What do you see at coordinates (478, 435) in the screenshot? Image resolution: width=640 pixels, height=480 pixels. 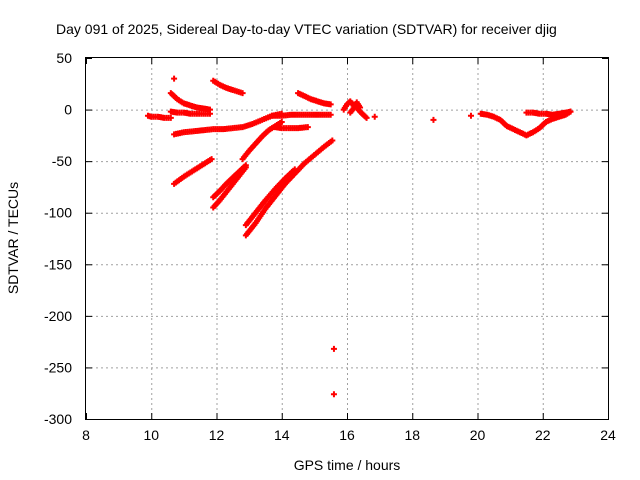 I see `x-tick-label: 20` at bounding box center [478, 435].